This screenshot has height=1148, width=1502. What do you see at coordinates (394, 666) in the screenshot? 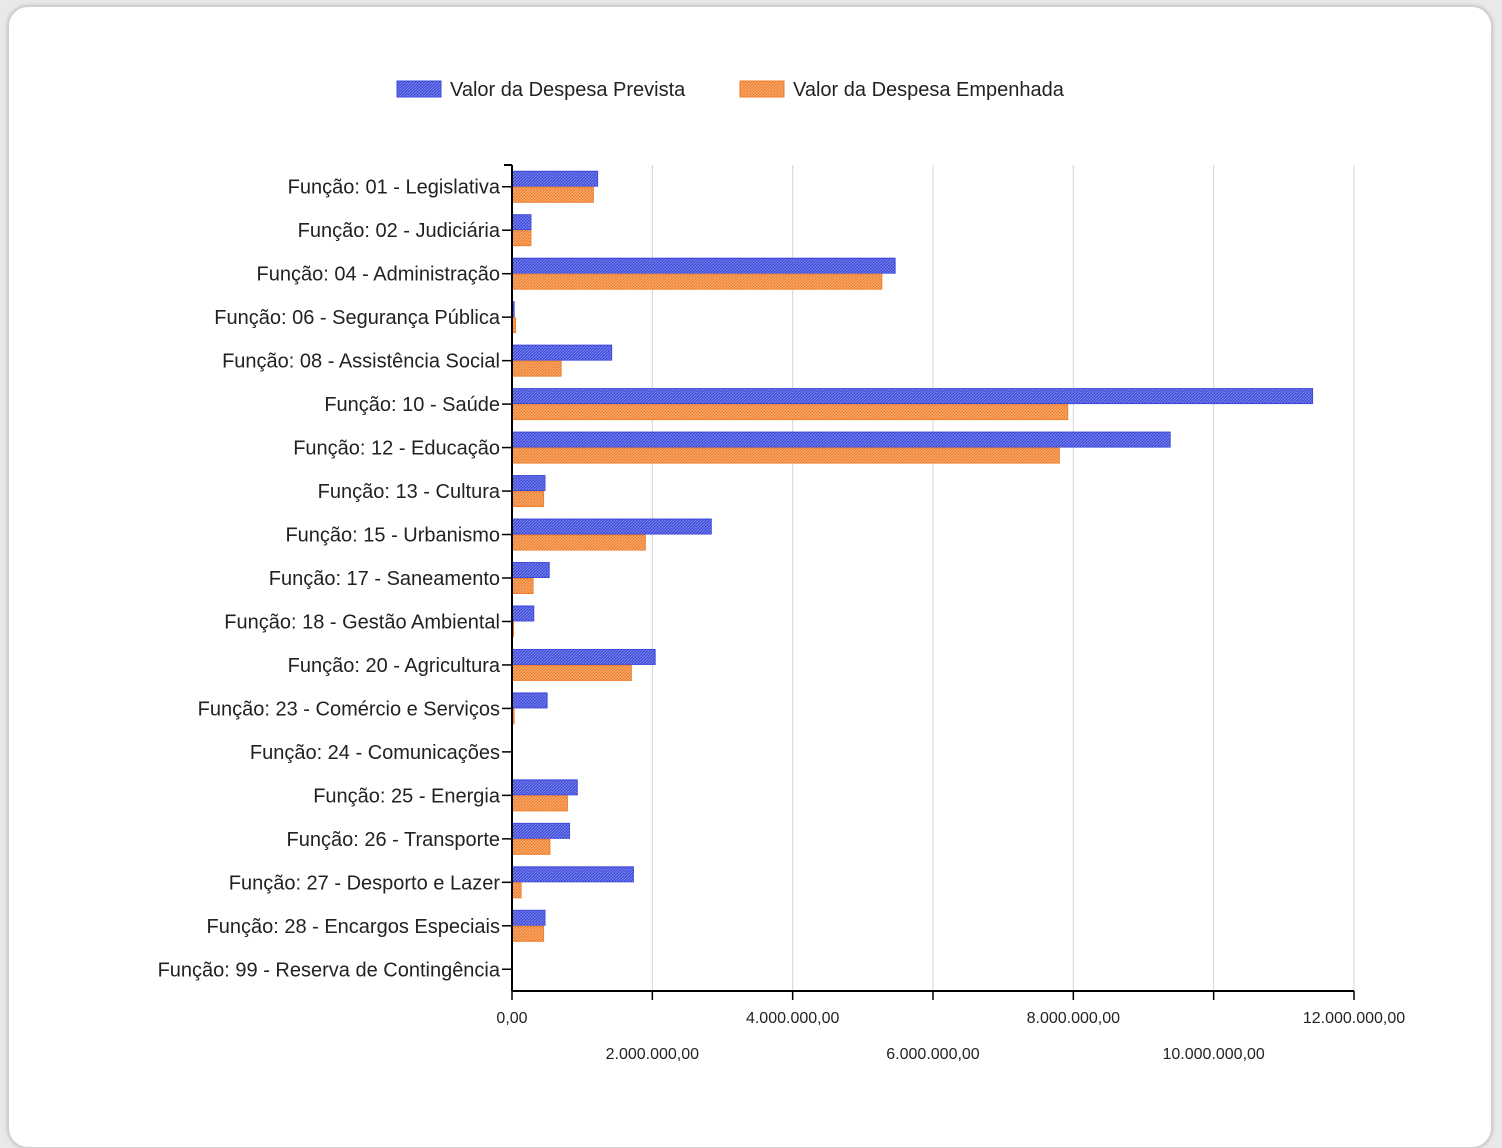
I see `category-label-12: Função: 20 - Agricultura` at bounding box center [394, 666].